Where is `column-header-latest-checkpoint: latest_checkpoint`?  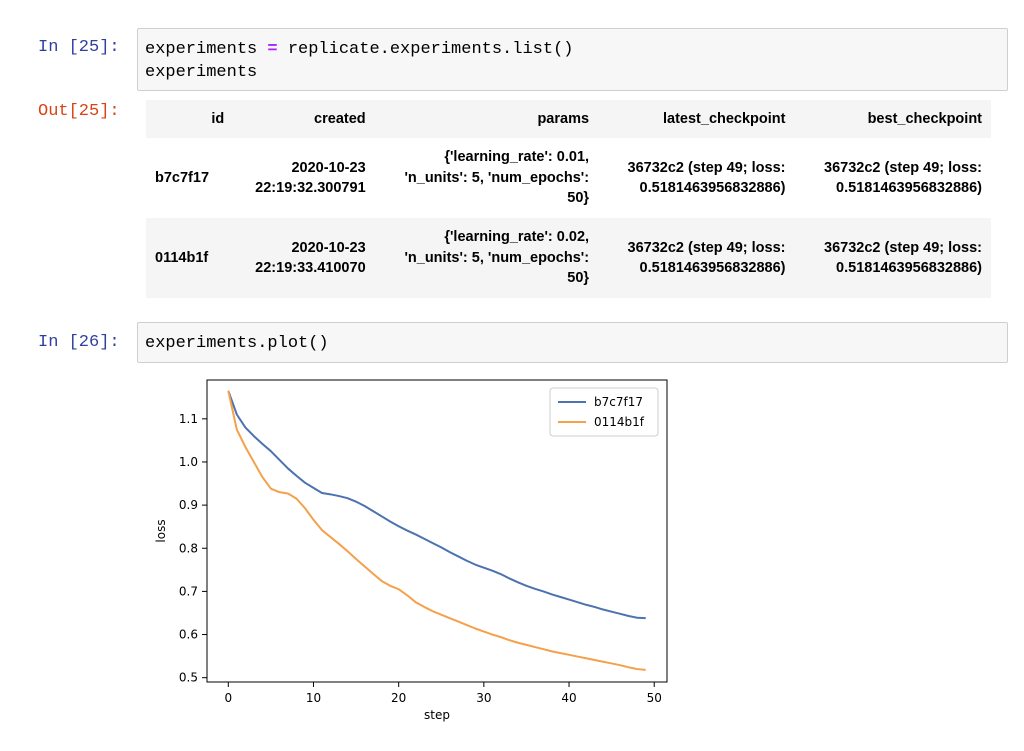
column-header-latest-checkpoint: latest_checkpoint is located at coordinates (696, 119).